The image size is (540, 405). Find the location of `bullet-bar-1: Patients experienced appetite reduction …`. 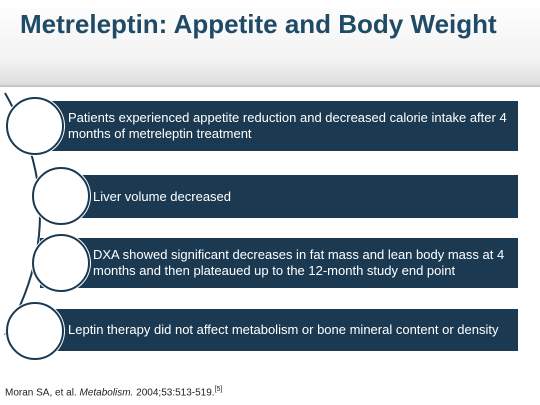

bullet-bar-1: Patients experienced appetite reduction … is located at coordinates (279, 126).